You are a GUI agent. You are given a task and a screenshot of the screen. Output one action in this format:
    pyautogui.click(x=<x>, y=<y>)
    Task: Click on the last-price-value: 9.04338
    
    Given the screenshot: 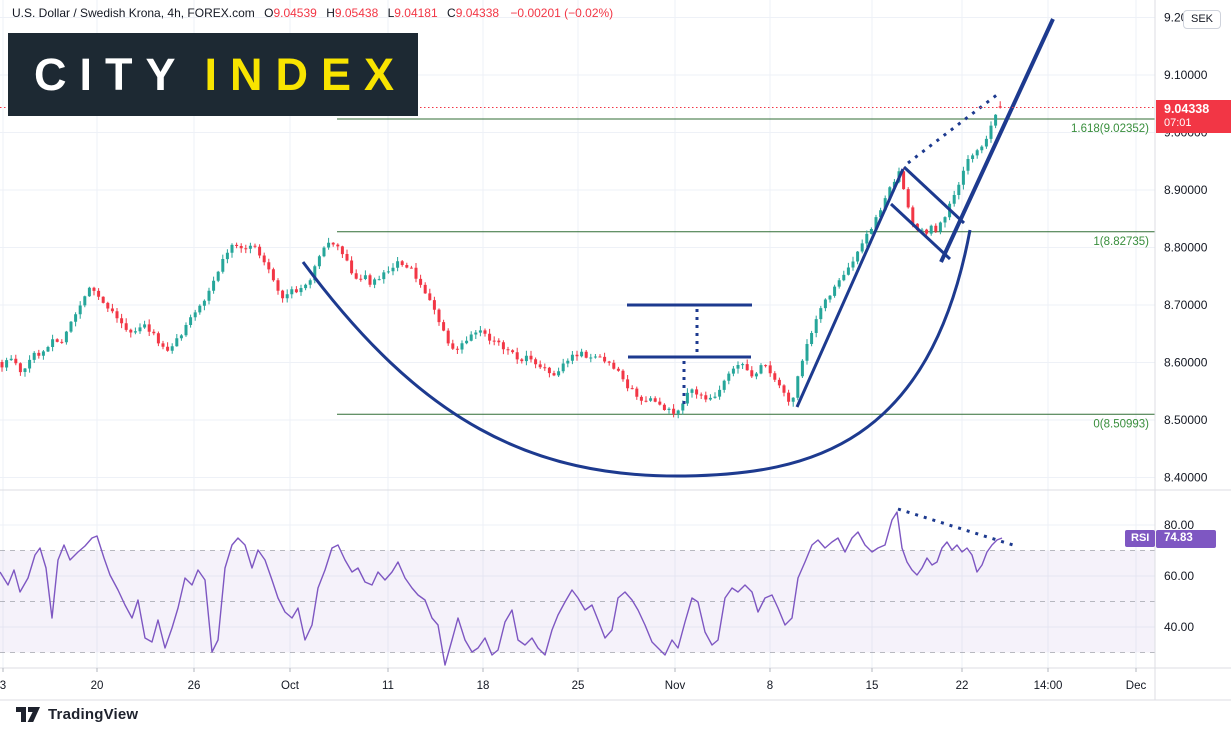 What is the action you would take?
    pyautogui.click(x=1187, y=109)
    